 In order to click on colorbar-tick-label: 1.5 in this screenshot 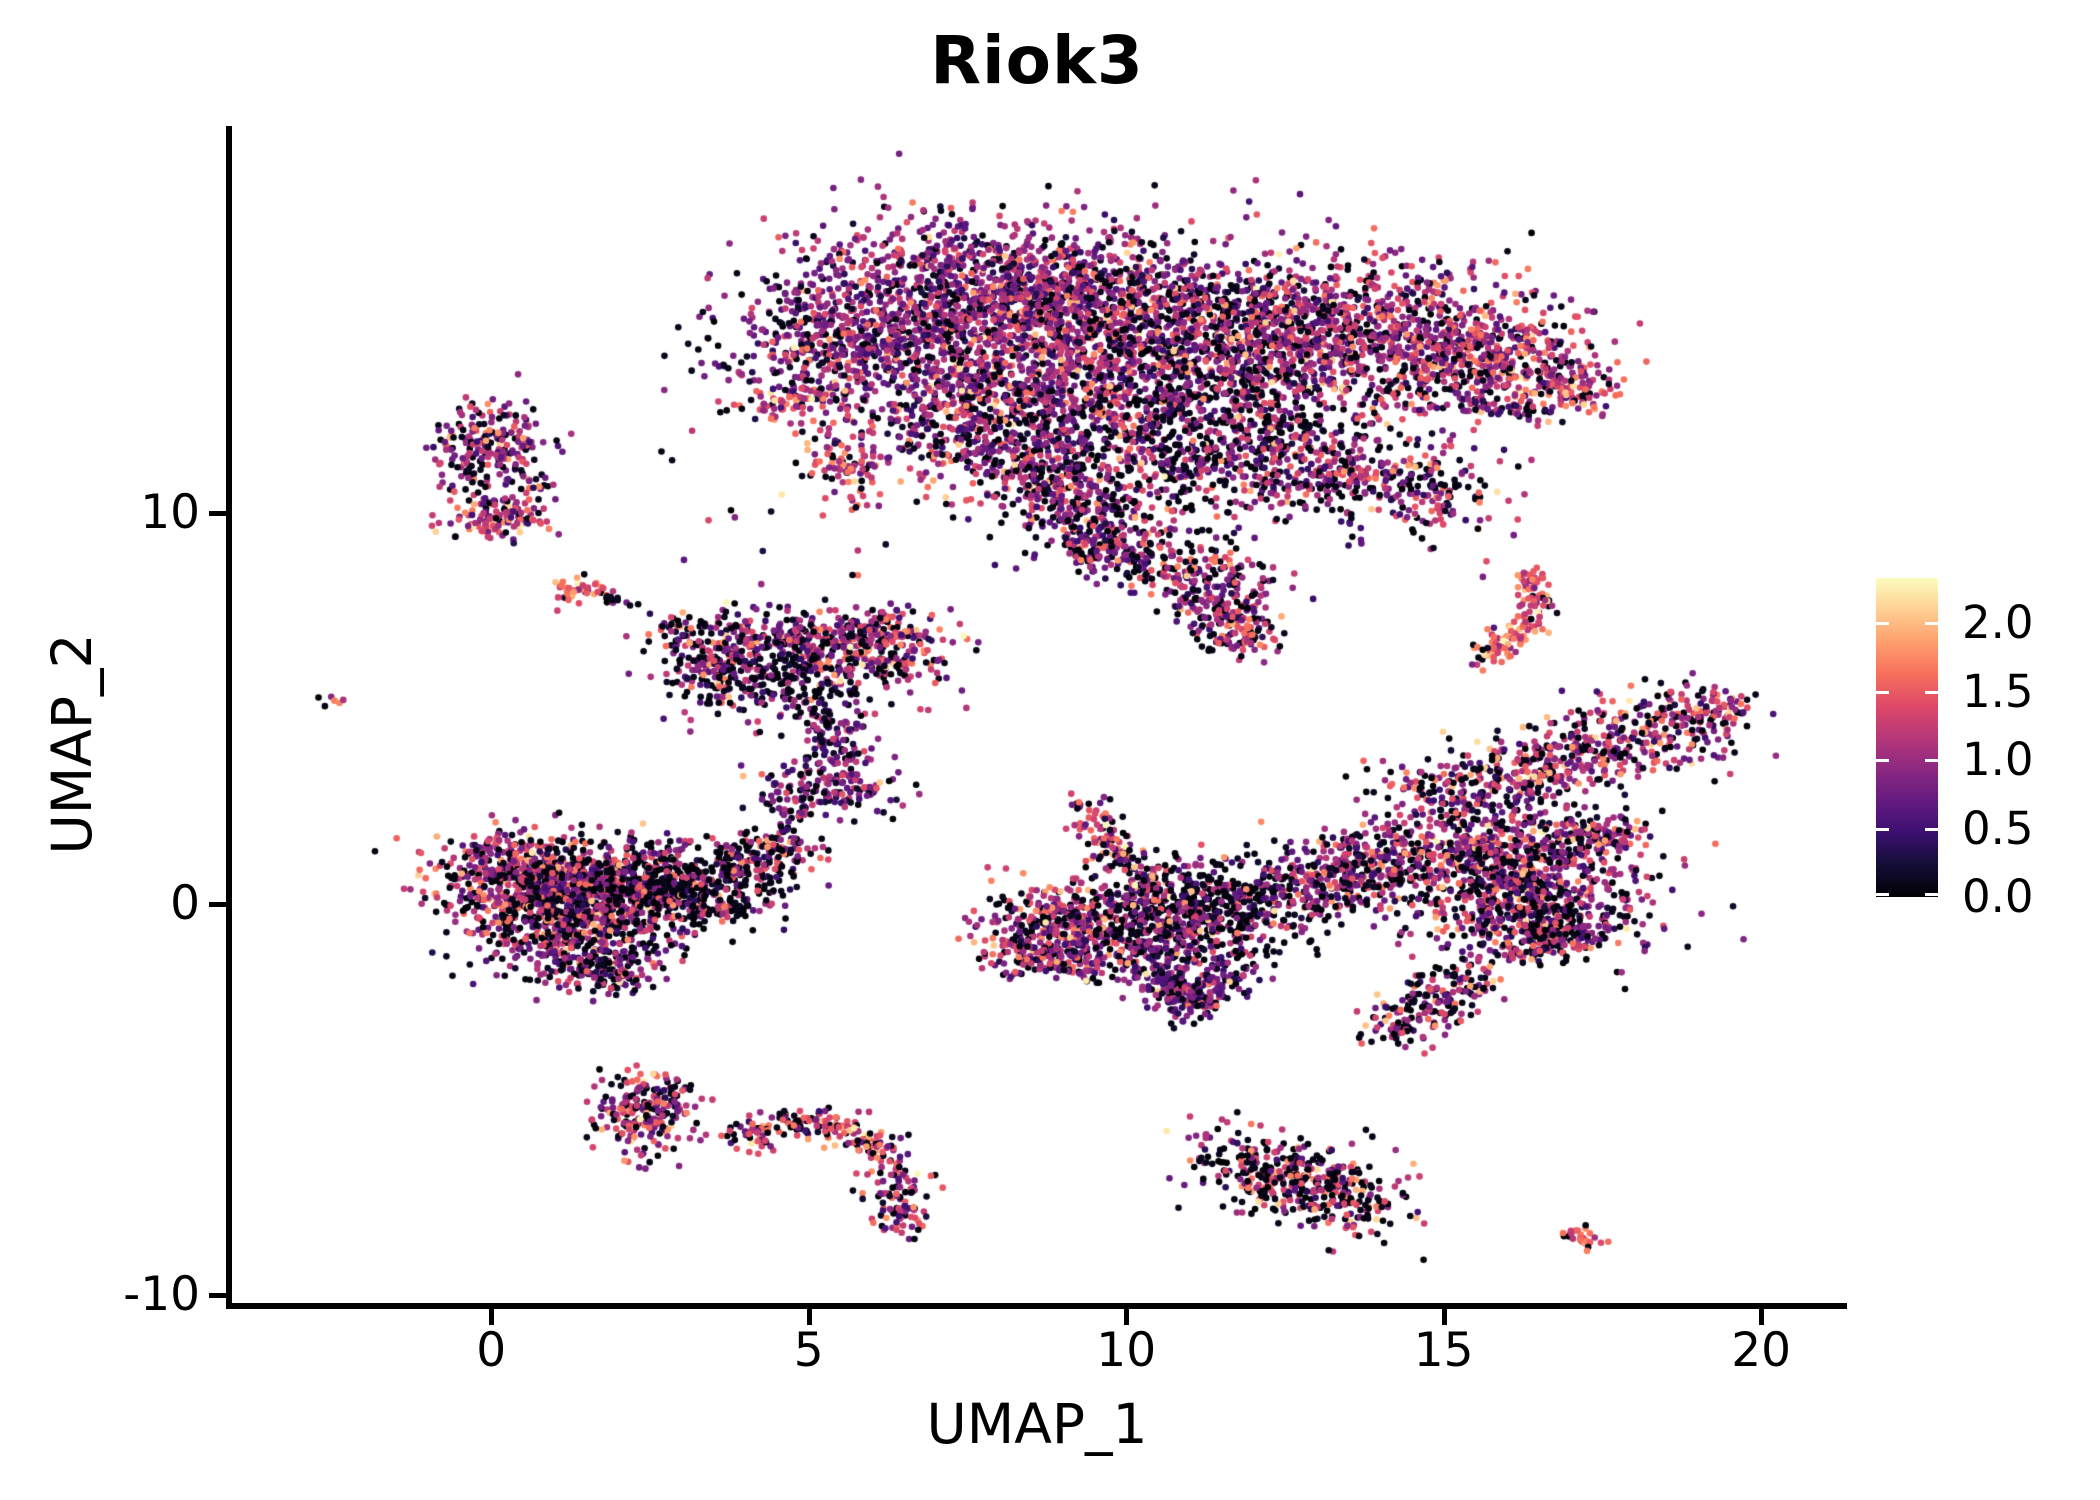, I will do `click(1998, 691)`.